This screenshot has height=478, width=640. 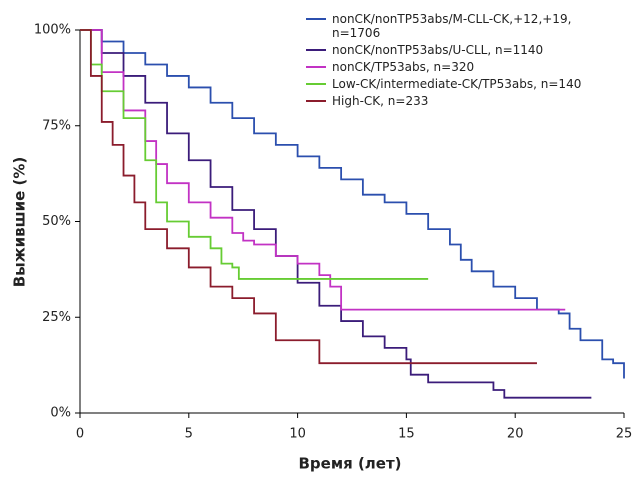 I want to click on x-axis-title: Время (лет), so click(x=349, y=464).